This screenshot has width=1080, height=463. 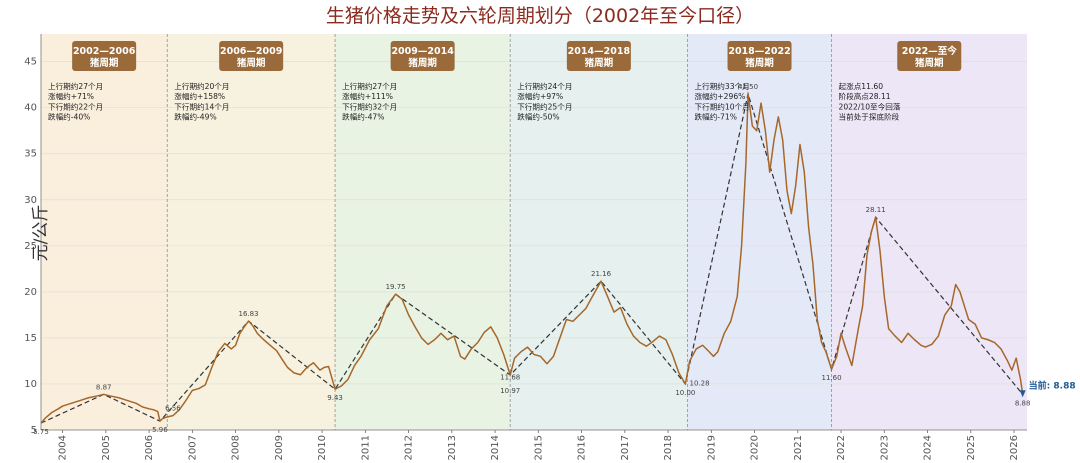 What do you see at coordinates (884, 447) in the screenshot?
I see `x-tick-label: 2023` at bounding box center [884, 447].